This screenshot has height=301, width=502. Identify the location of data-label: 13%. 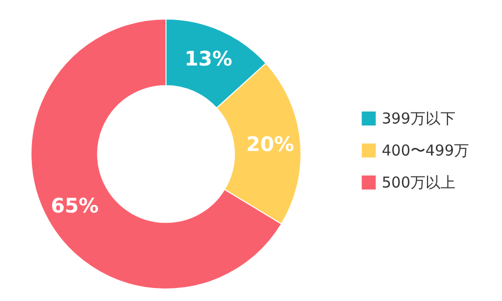
(208, 58).